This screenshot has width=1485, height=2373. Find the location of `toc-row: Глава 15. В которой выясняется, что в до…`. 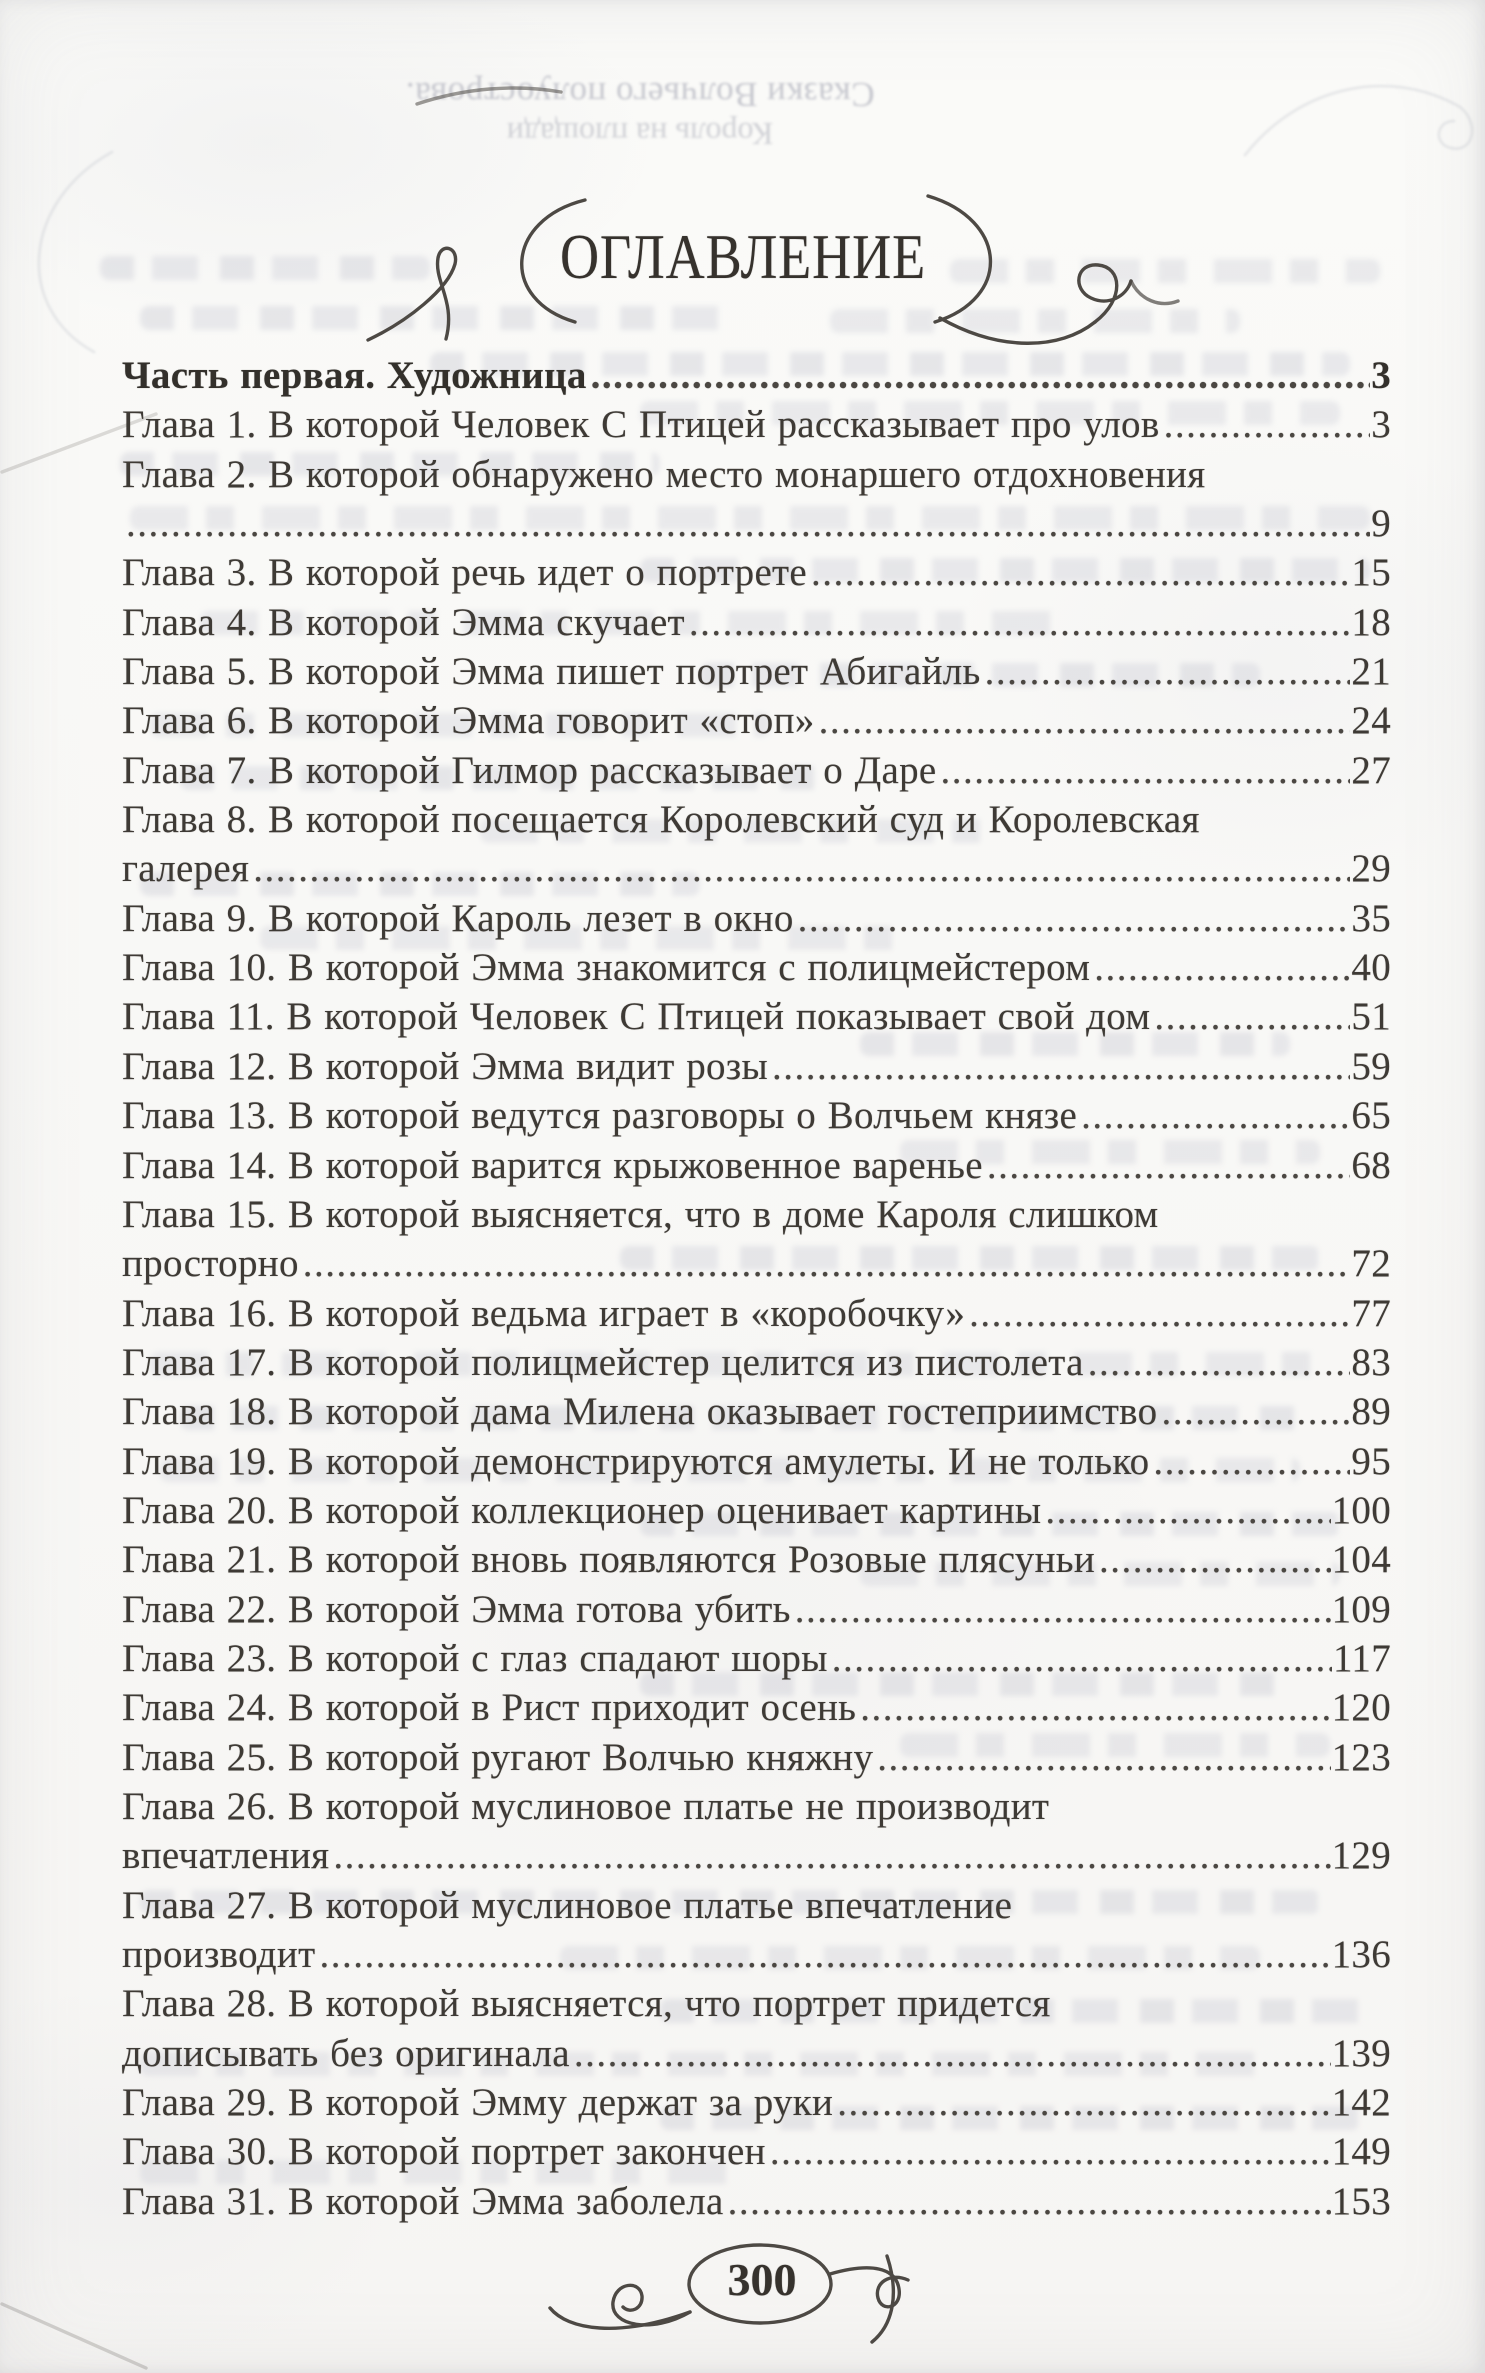

toc-row: Глава 15. В которой выясняется, что в до… is located at coordinates (756, 1214).